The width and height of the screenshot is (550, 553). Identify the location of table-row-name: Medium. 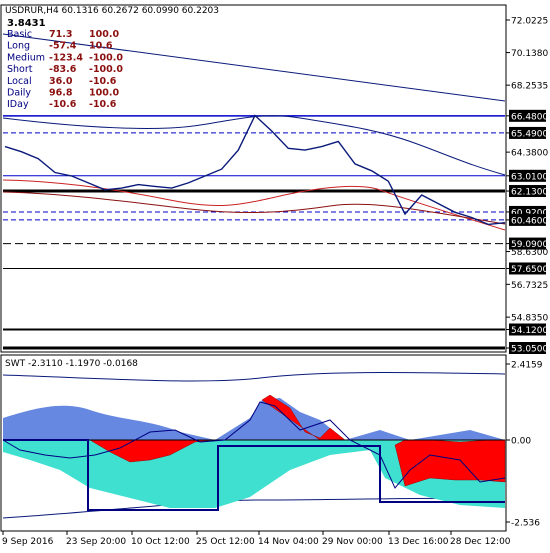
(26, 57).